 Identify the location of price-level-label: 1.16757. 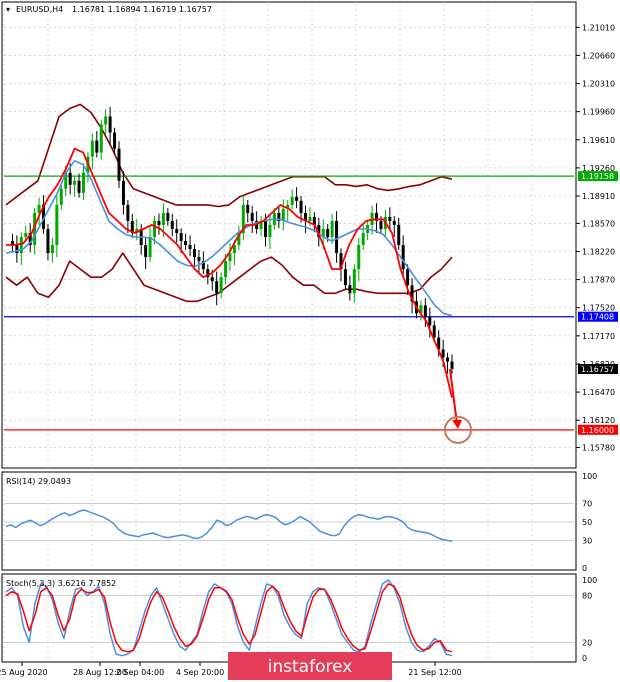
(597, 369).